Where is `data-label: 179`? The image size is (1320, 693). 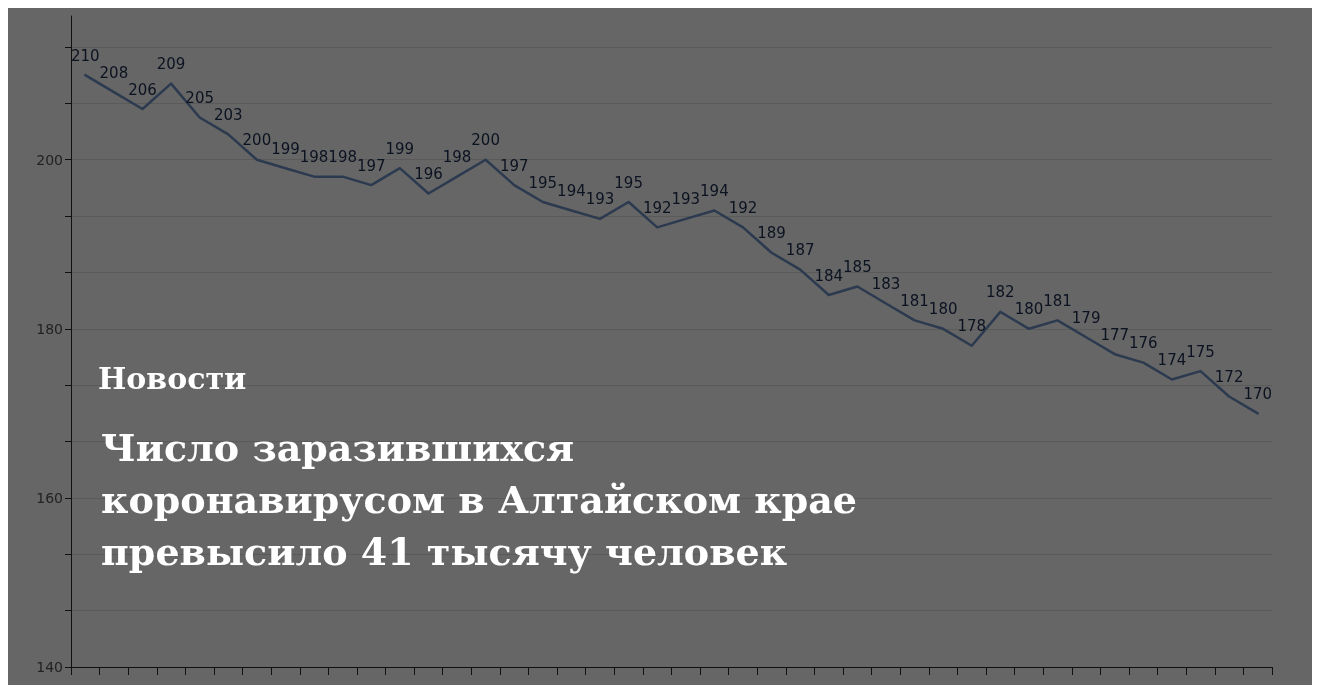 data-label: 179 is located at coordinates (1086, 317).